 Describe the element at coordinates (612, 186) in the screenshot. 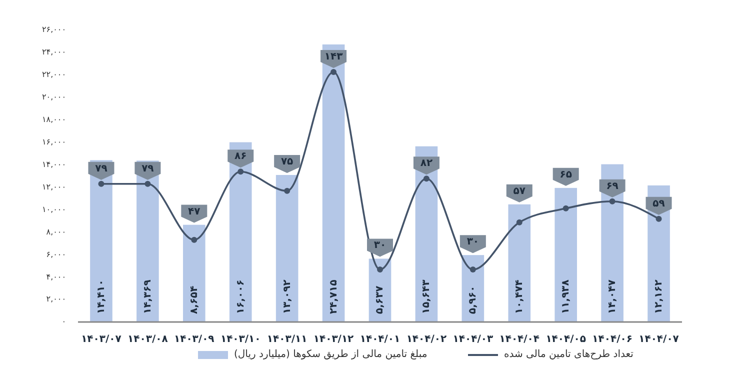

I see `data-label: ۶۹` at that location.